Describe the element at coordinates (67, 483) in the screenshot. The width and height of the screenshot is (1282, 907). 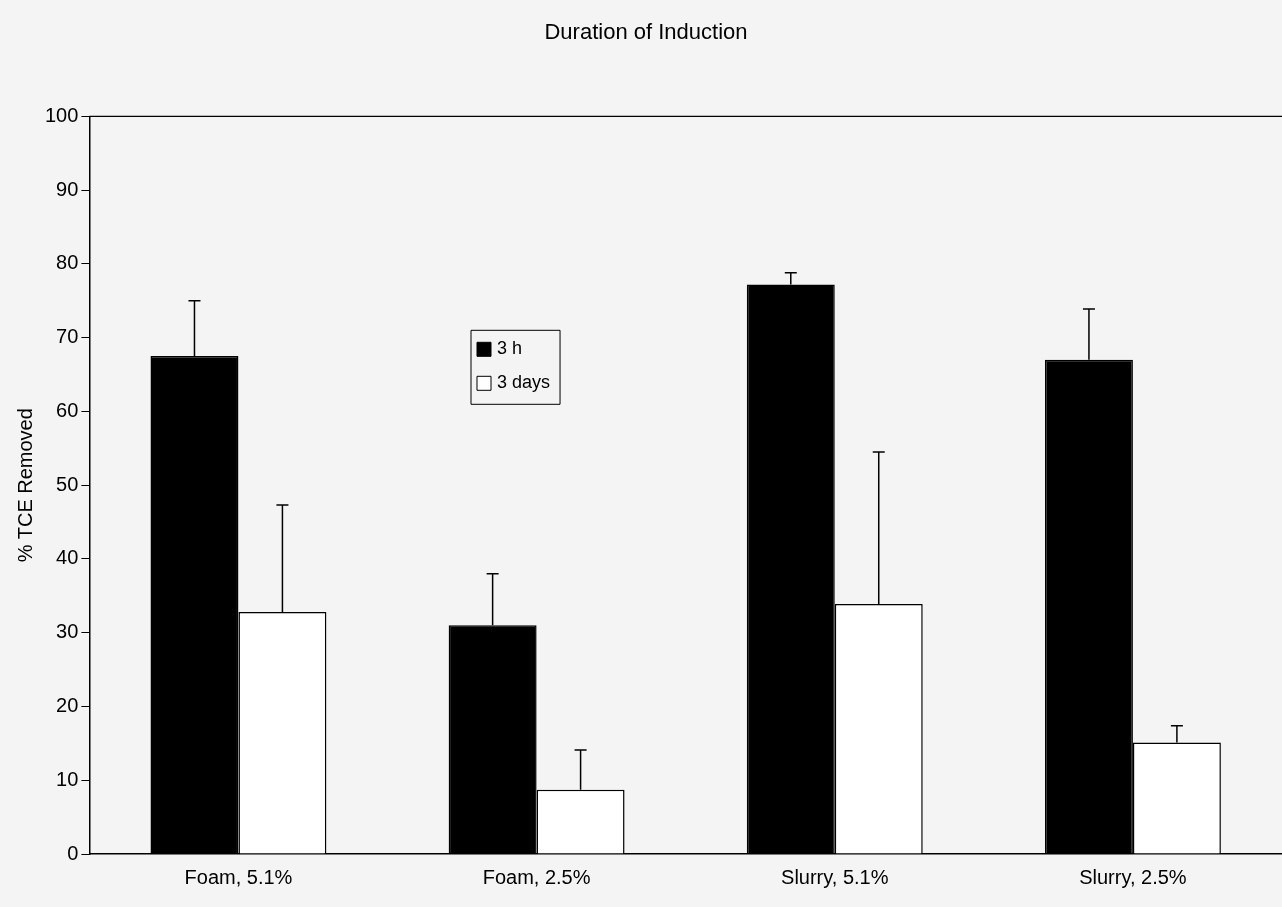
I see `y-tick-label: 50` at that location.